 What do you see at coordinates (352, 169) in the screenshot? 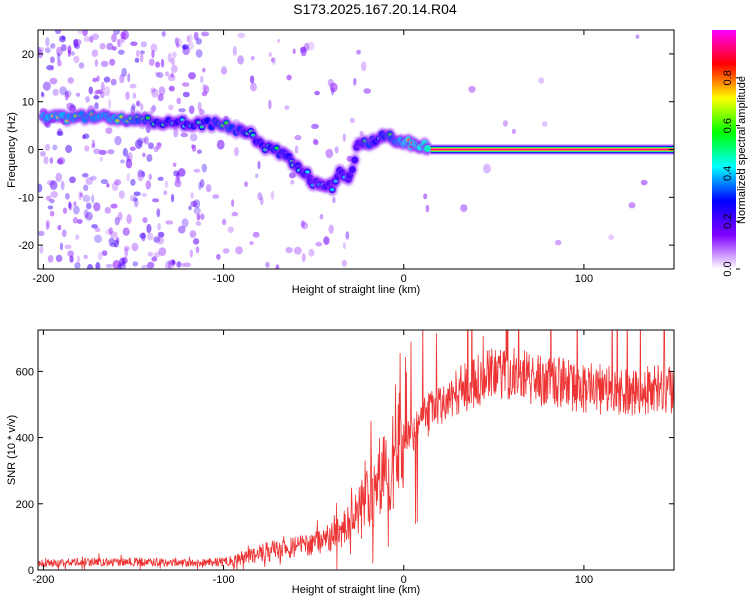
I see `ridge-mid` at bounding box center [352, 169].